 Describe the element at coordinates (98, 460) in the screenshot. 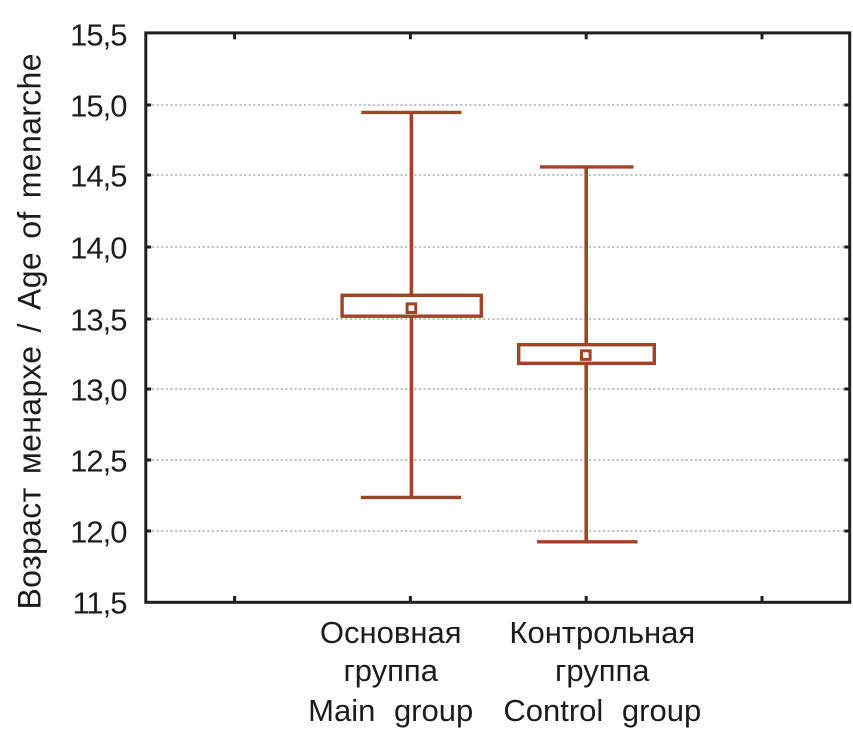

I see `svg-text: 12,5` at that location.